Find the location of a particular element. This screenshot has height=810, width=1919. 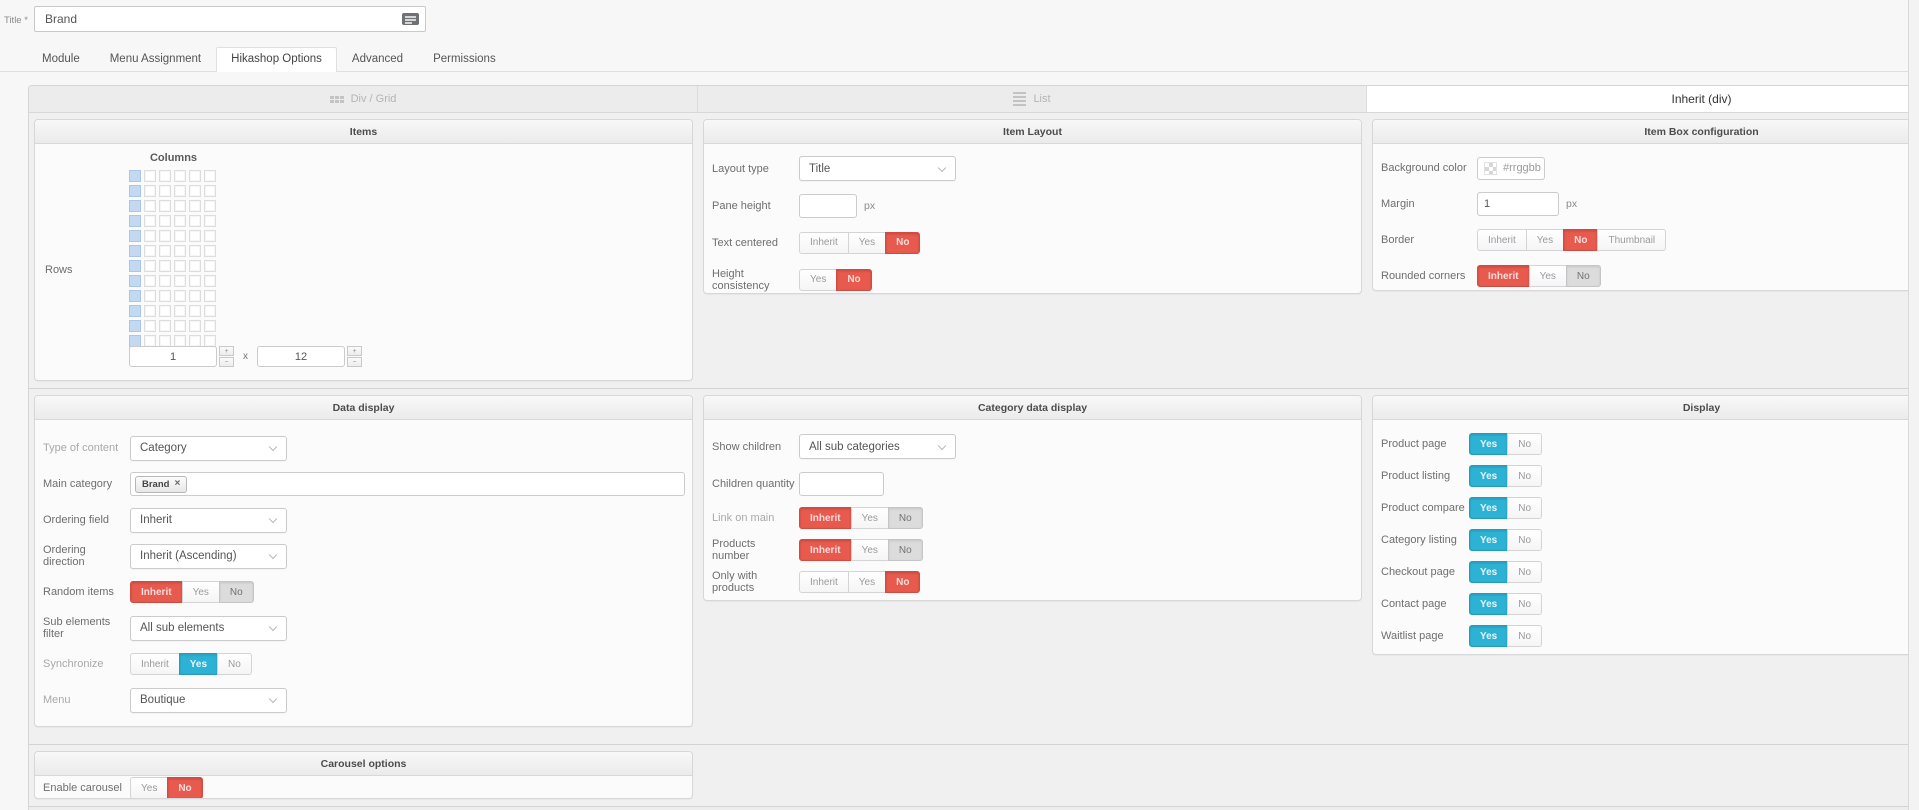

tab-module: Module is located at coordinates (61, 59).